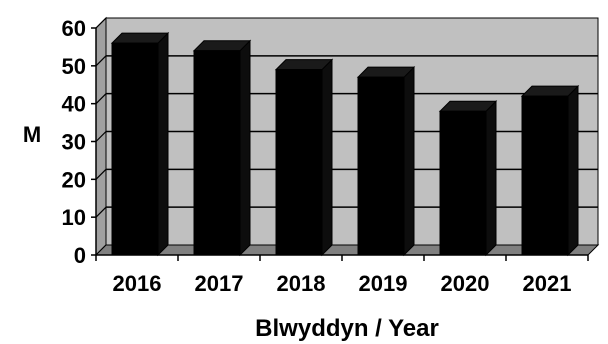  Describe the element at coordinates (74, 28) in the screenshot. I see `y-tick-label: 60` at that location.